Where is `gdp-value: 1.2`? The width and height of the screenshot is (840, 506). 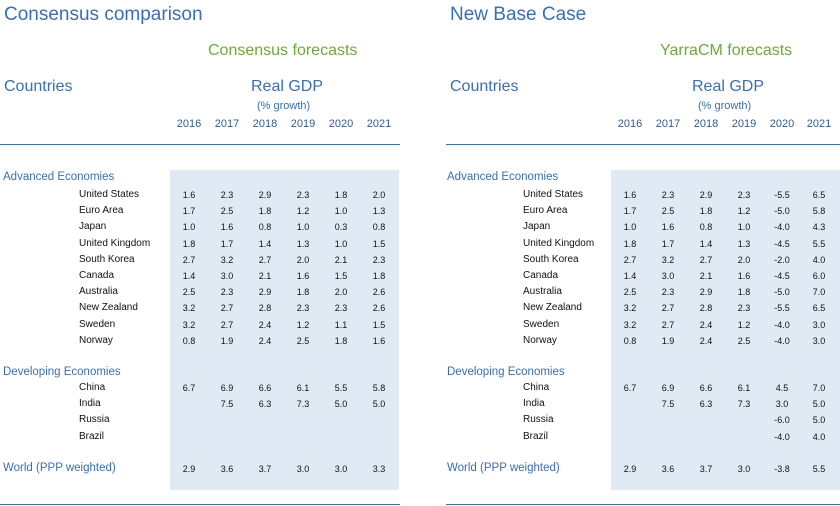 gdp-value: 1.2 is located at coordinates (303, 211).